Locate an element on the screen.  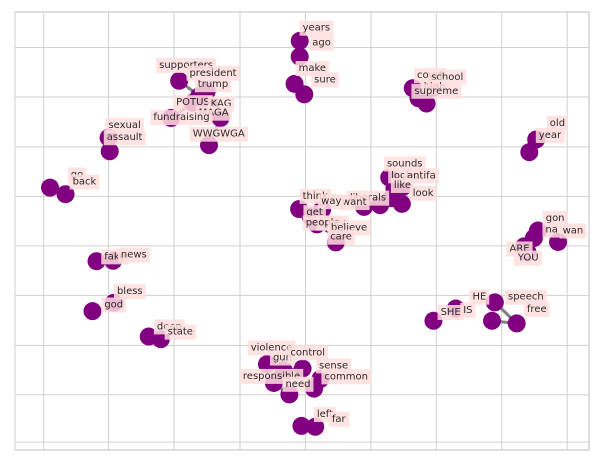
label-far: far is located at coordinates (339, 419).